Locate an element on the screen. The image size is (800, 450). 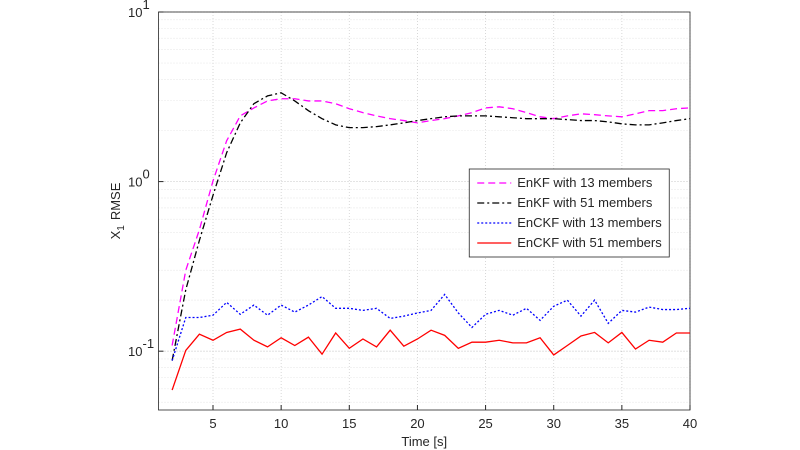
y-axis-label: X1 RMSE is located at coordinates (117, 210).